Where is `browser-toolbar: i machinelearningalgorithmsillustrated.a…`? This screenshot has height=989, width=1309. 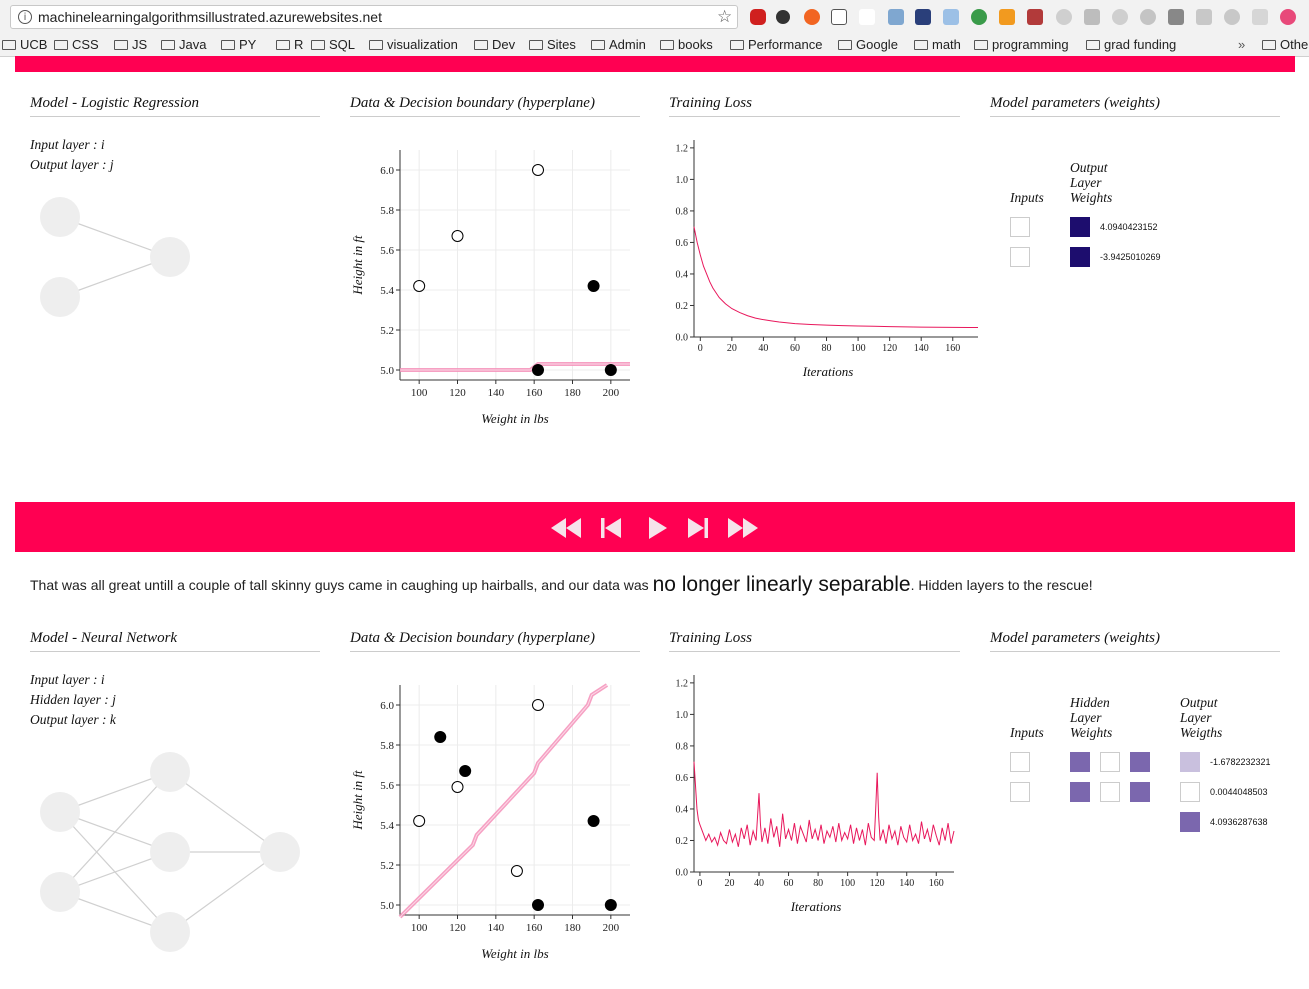 browser-toolbar: i machinelearningalgorithmsillustrated.a… is located at coordinates (654, 17).